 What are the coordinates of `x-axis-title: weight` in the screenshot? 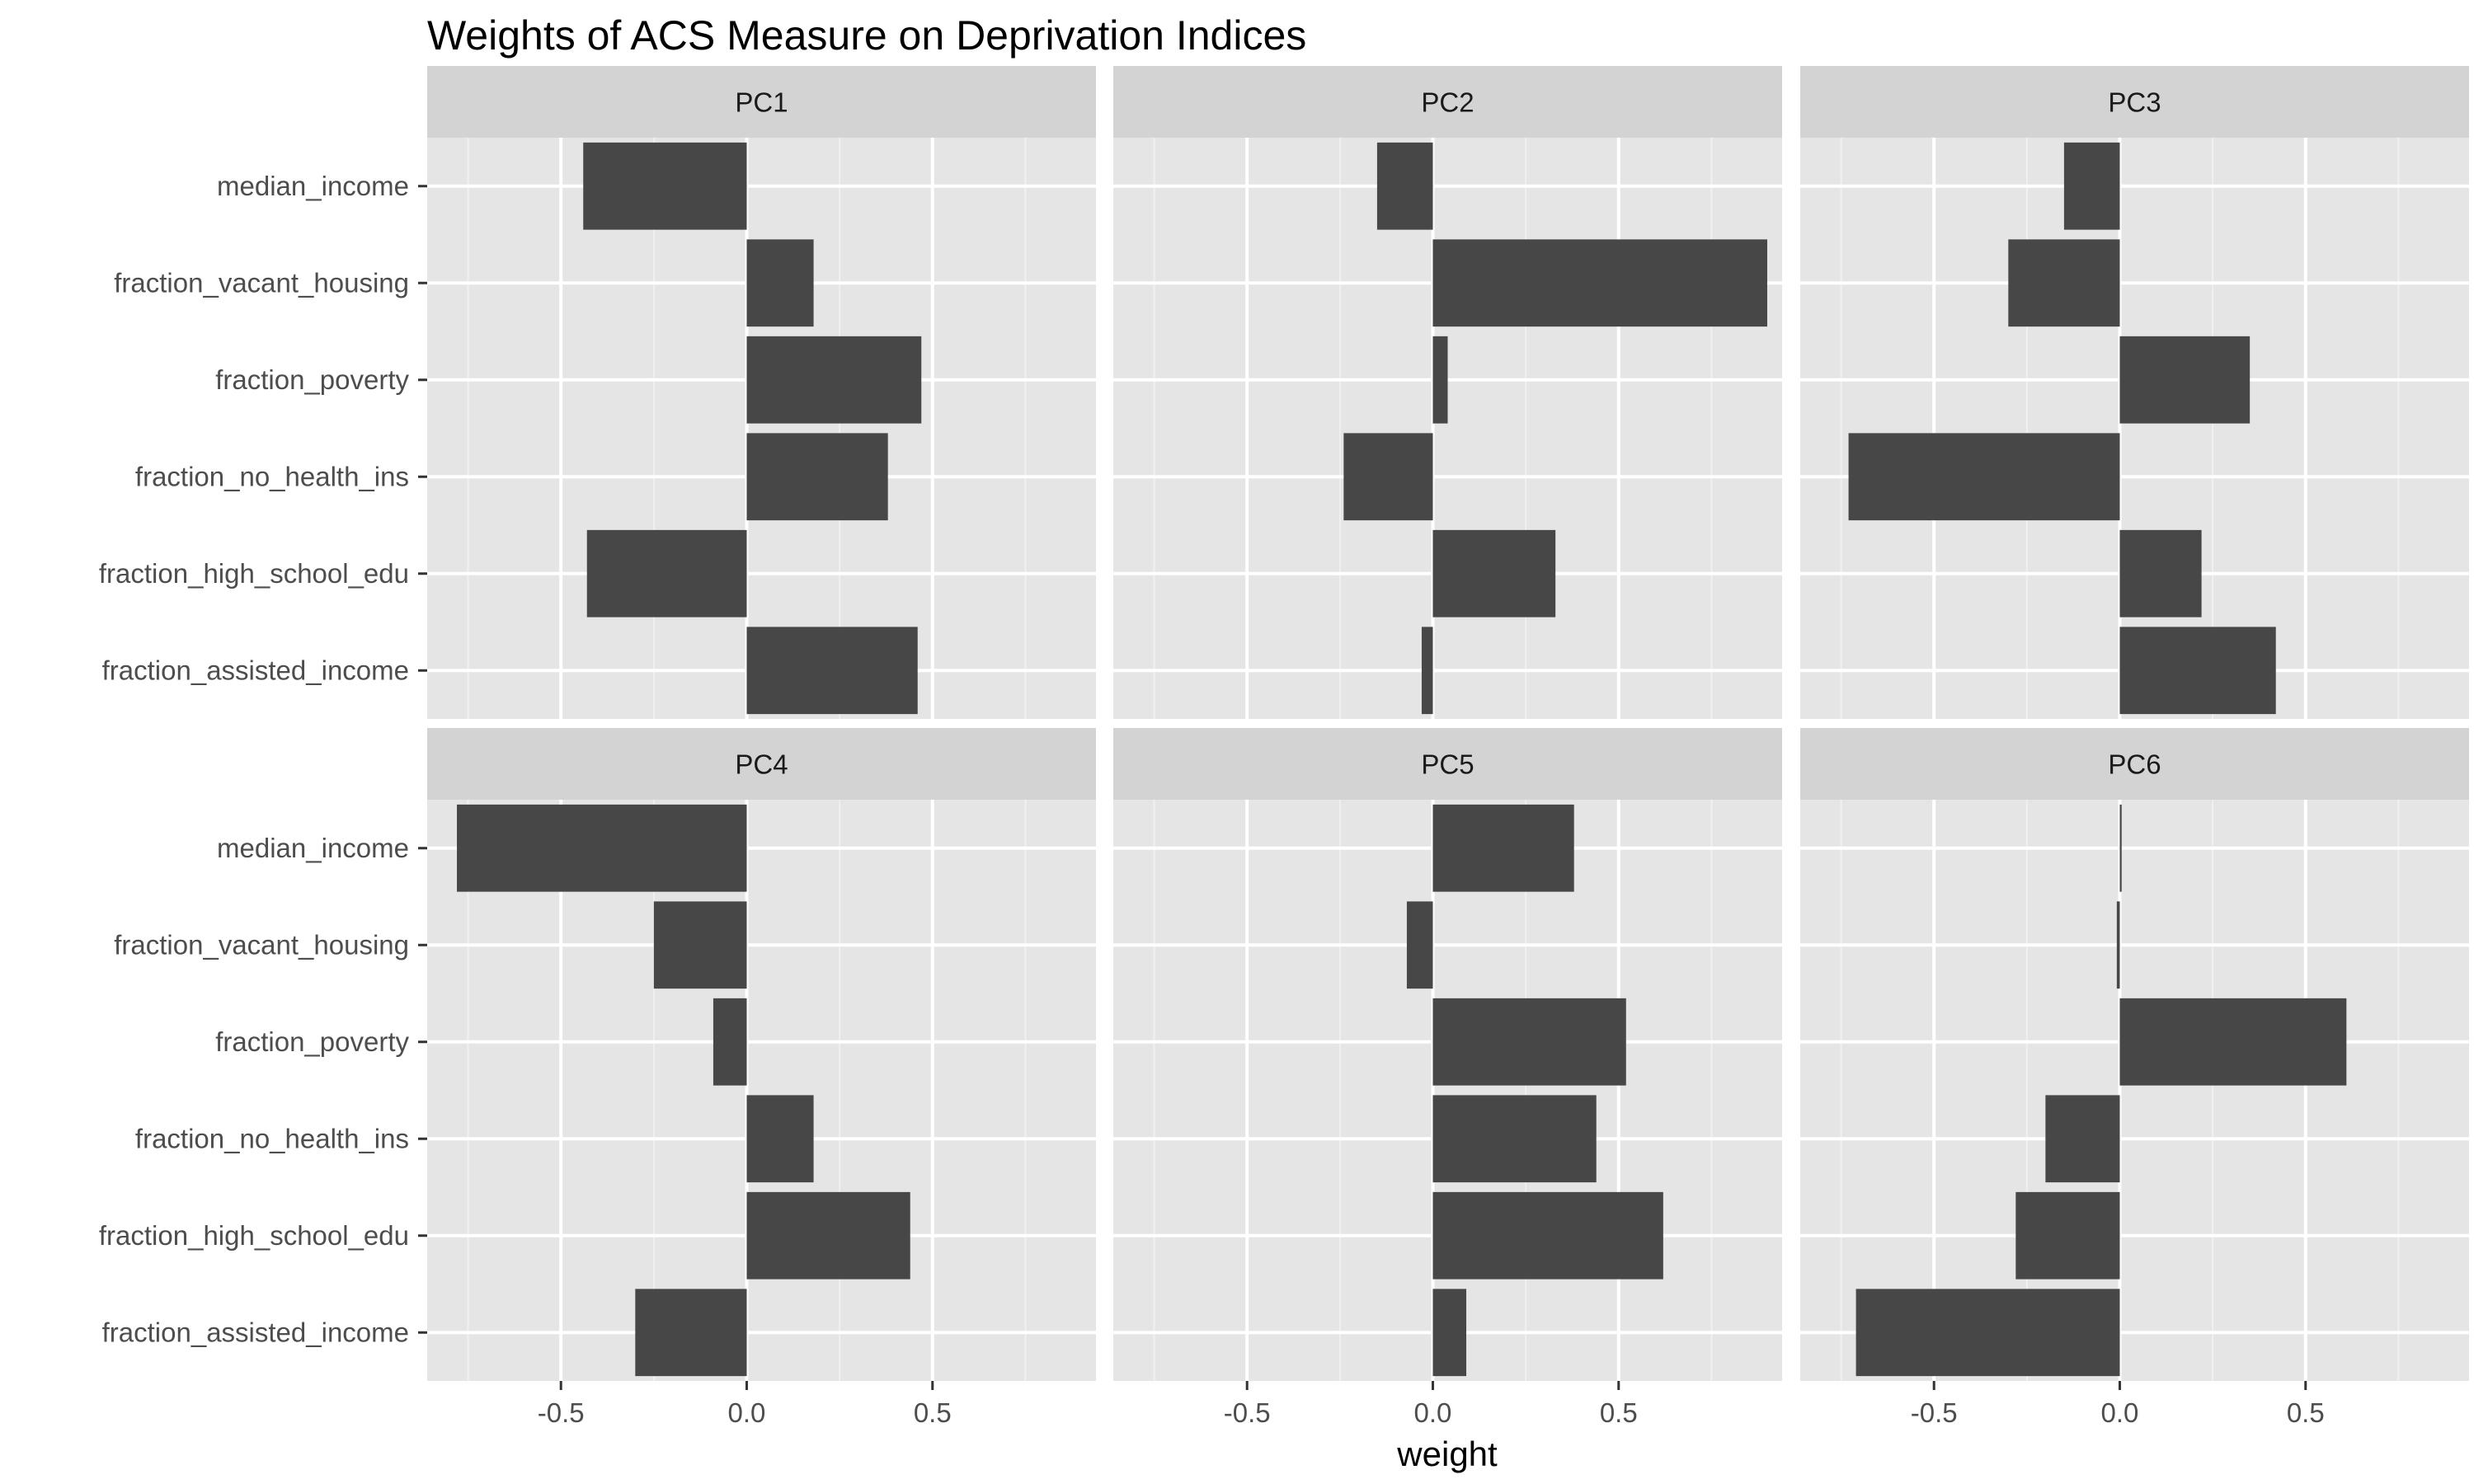 It's located at (1447, 1454).